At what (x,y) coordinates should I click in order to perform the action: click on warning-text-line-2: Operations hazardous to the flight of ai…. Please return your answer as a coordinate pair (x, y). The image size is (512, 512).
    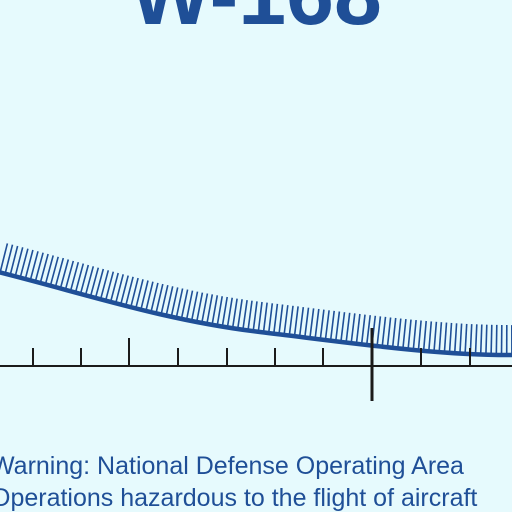
    Looking at the image, I should click on (239, 498).